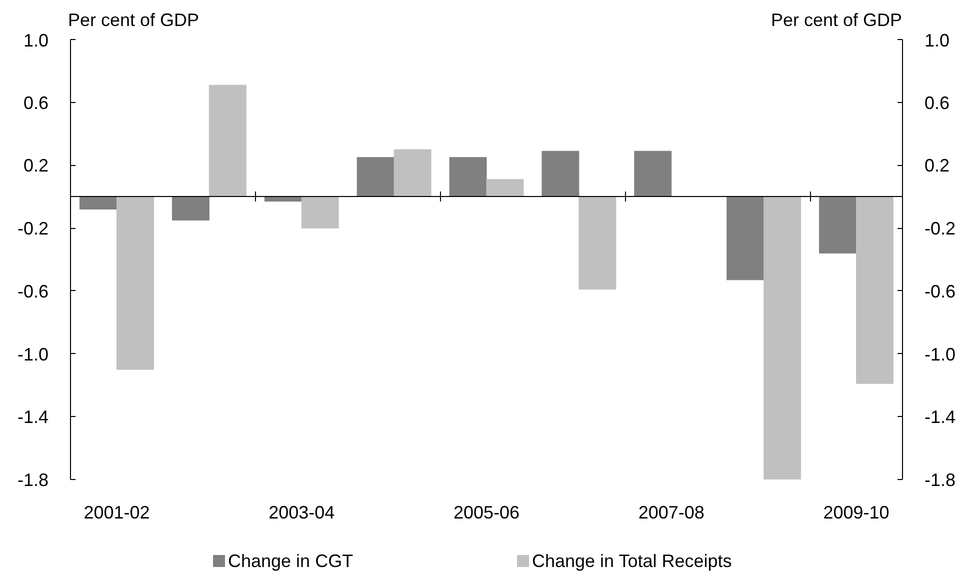 This screenshot has height=577, width=964. Describe the element at coordinates (486, 512) in the screenshot. I see `x-tick-label: 2005-06` at that location.